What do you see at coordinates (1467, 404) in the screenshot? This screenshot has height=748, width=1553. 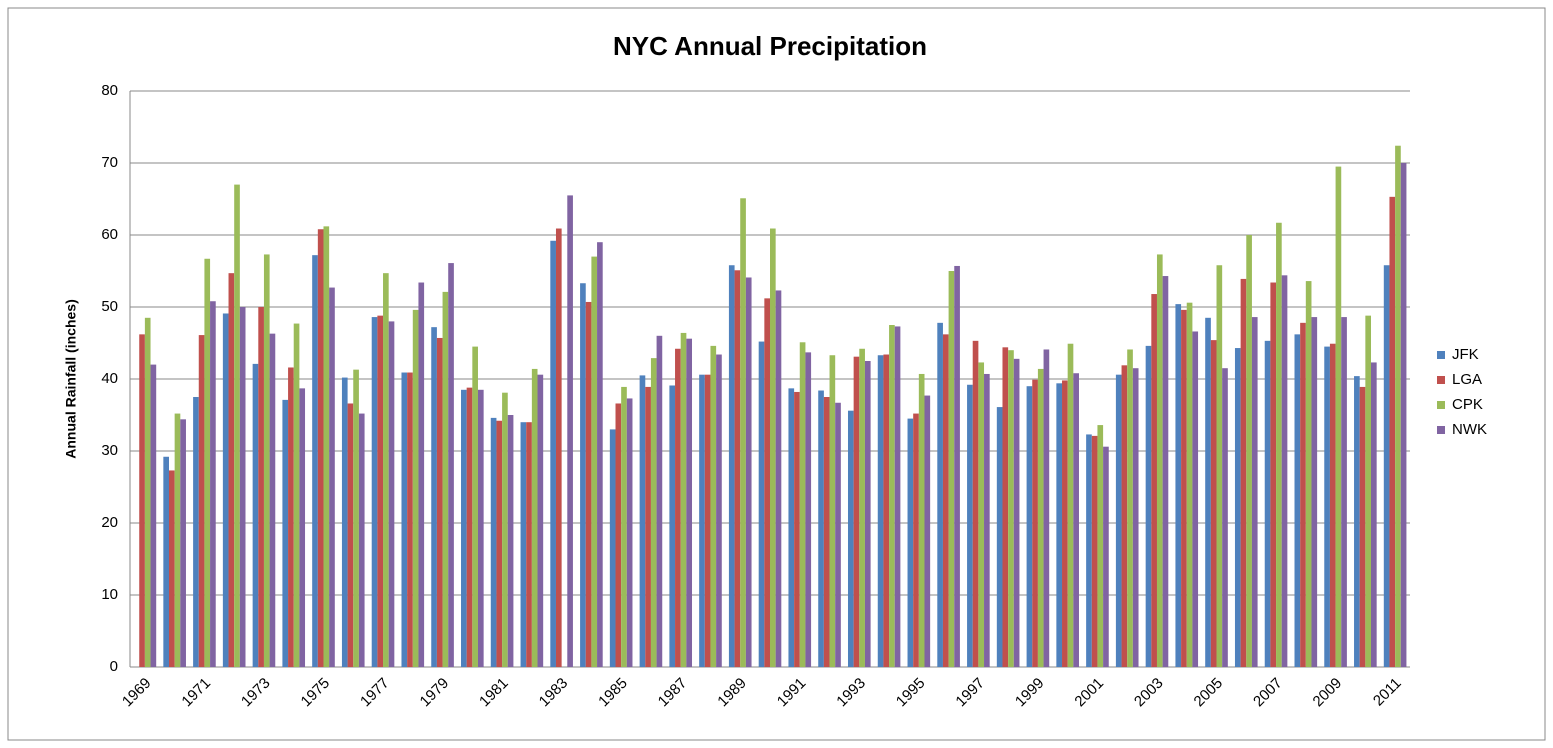 I see `legend-label: CPK` at bounding box center [1467, 404].